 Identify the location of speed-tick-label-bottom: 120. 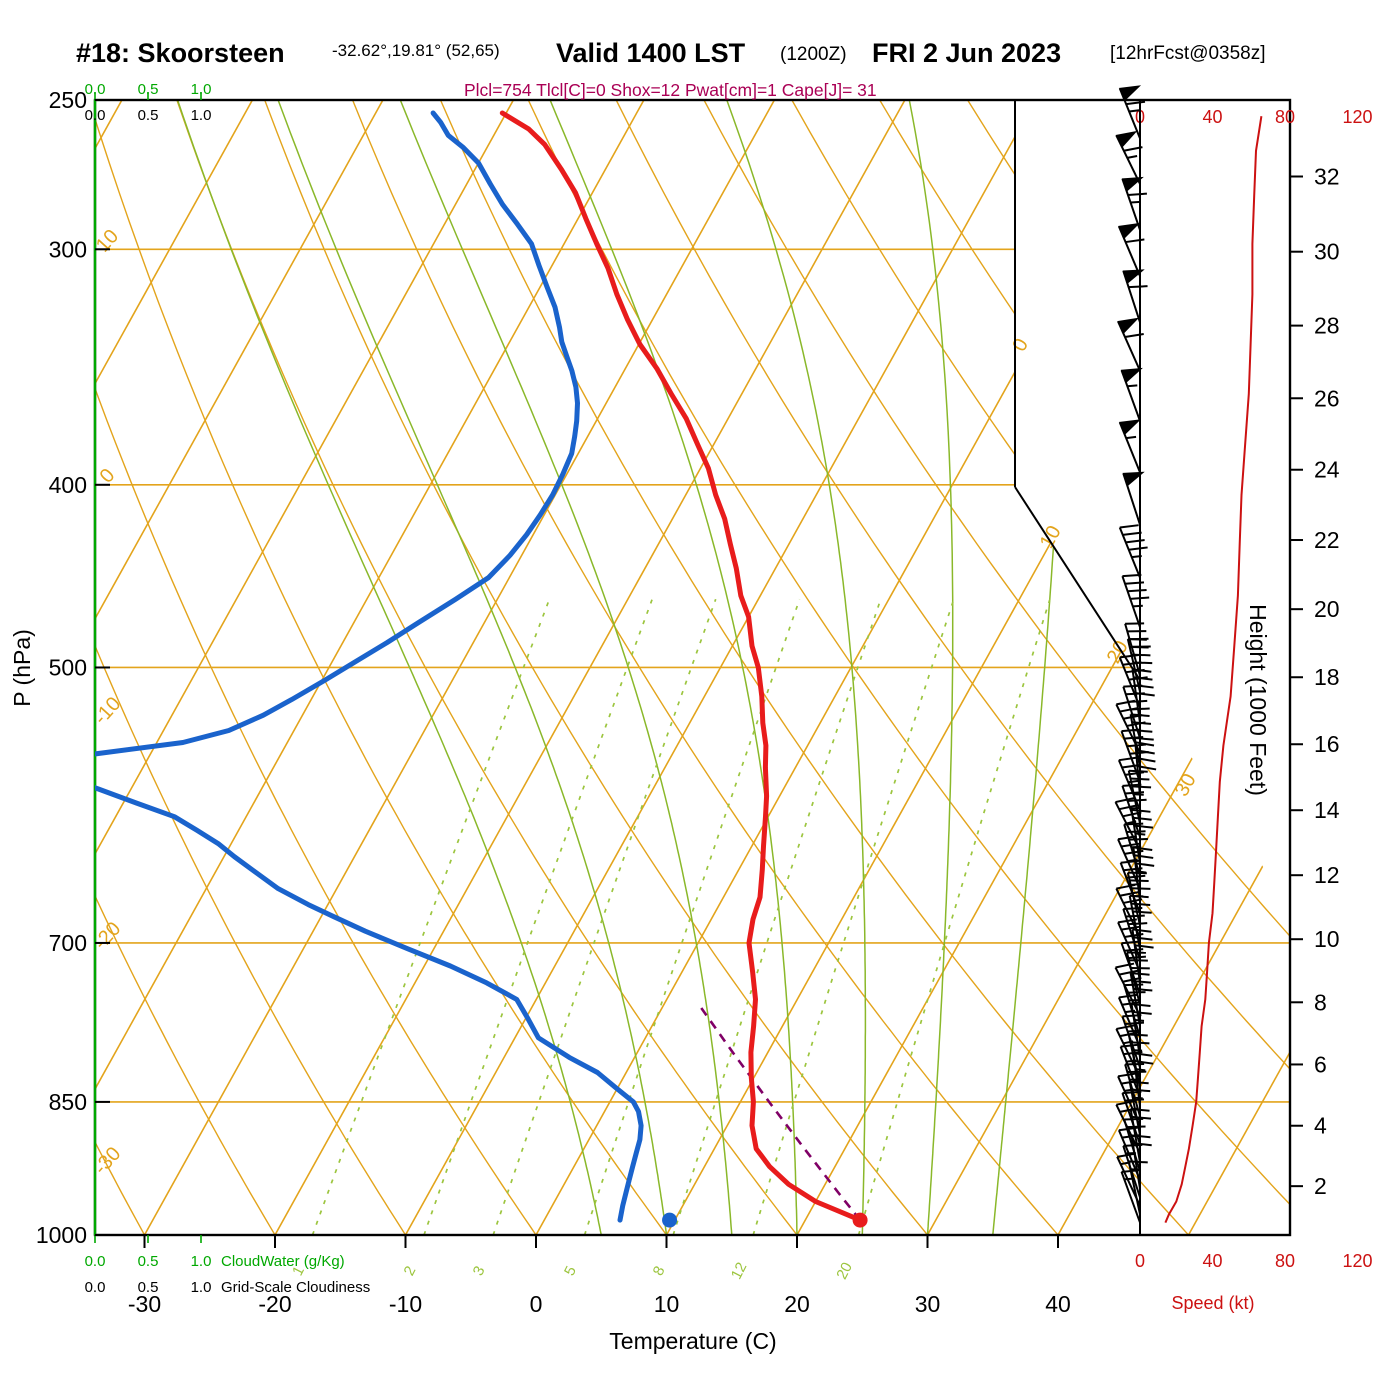
(1357, 1261).